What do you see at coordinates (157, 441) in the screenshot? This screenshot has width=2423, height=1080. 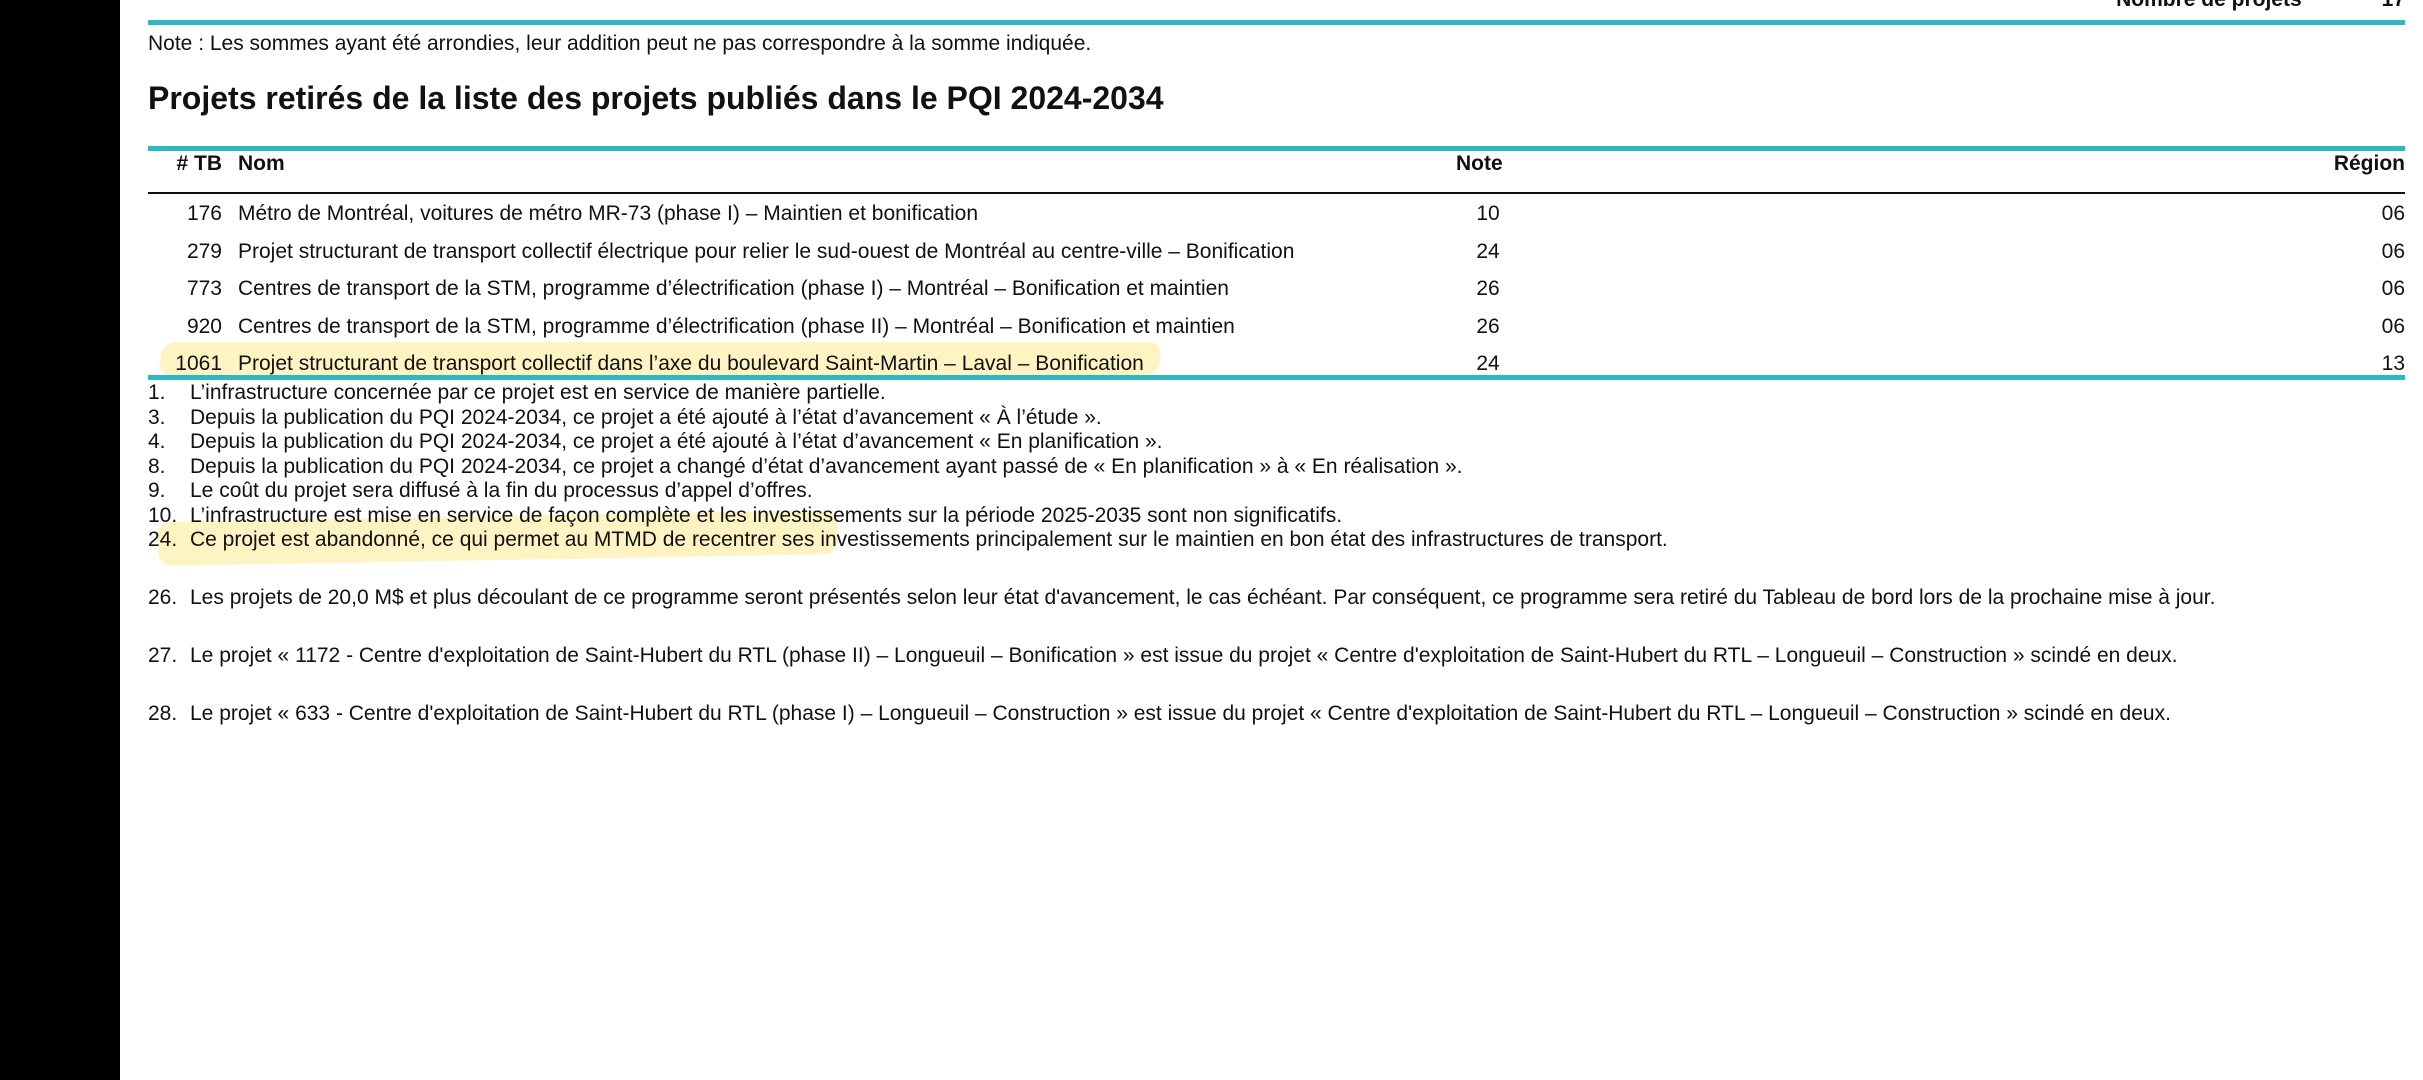 I see `footnote-number: 4.` at bounding box center [157, 441].